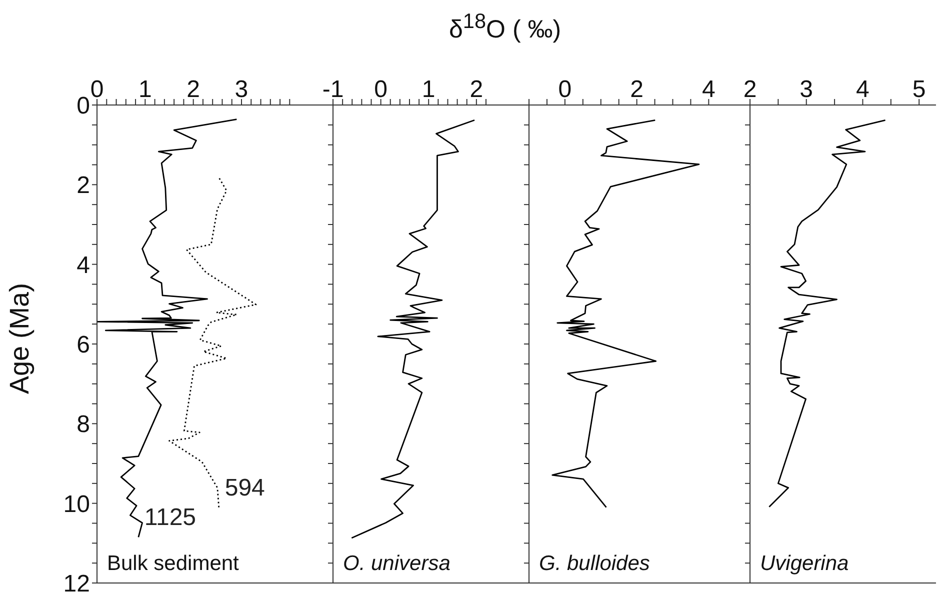  I want to click on y-tick-label: 4, so click(83, 265).